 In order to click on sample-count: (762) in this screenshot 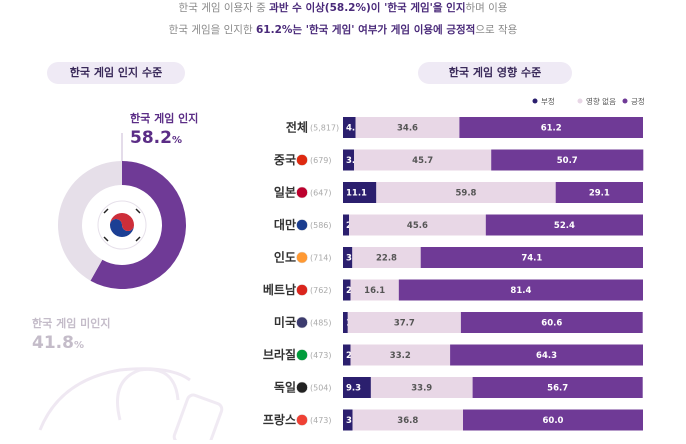, I will do `click(321, 290)`.